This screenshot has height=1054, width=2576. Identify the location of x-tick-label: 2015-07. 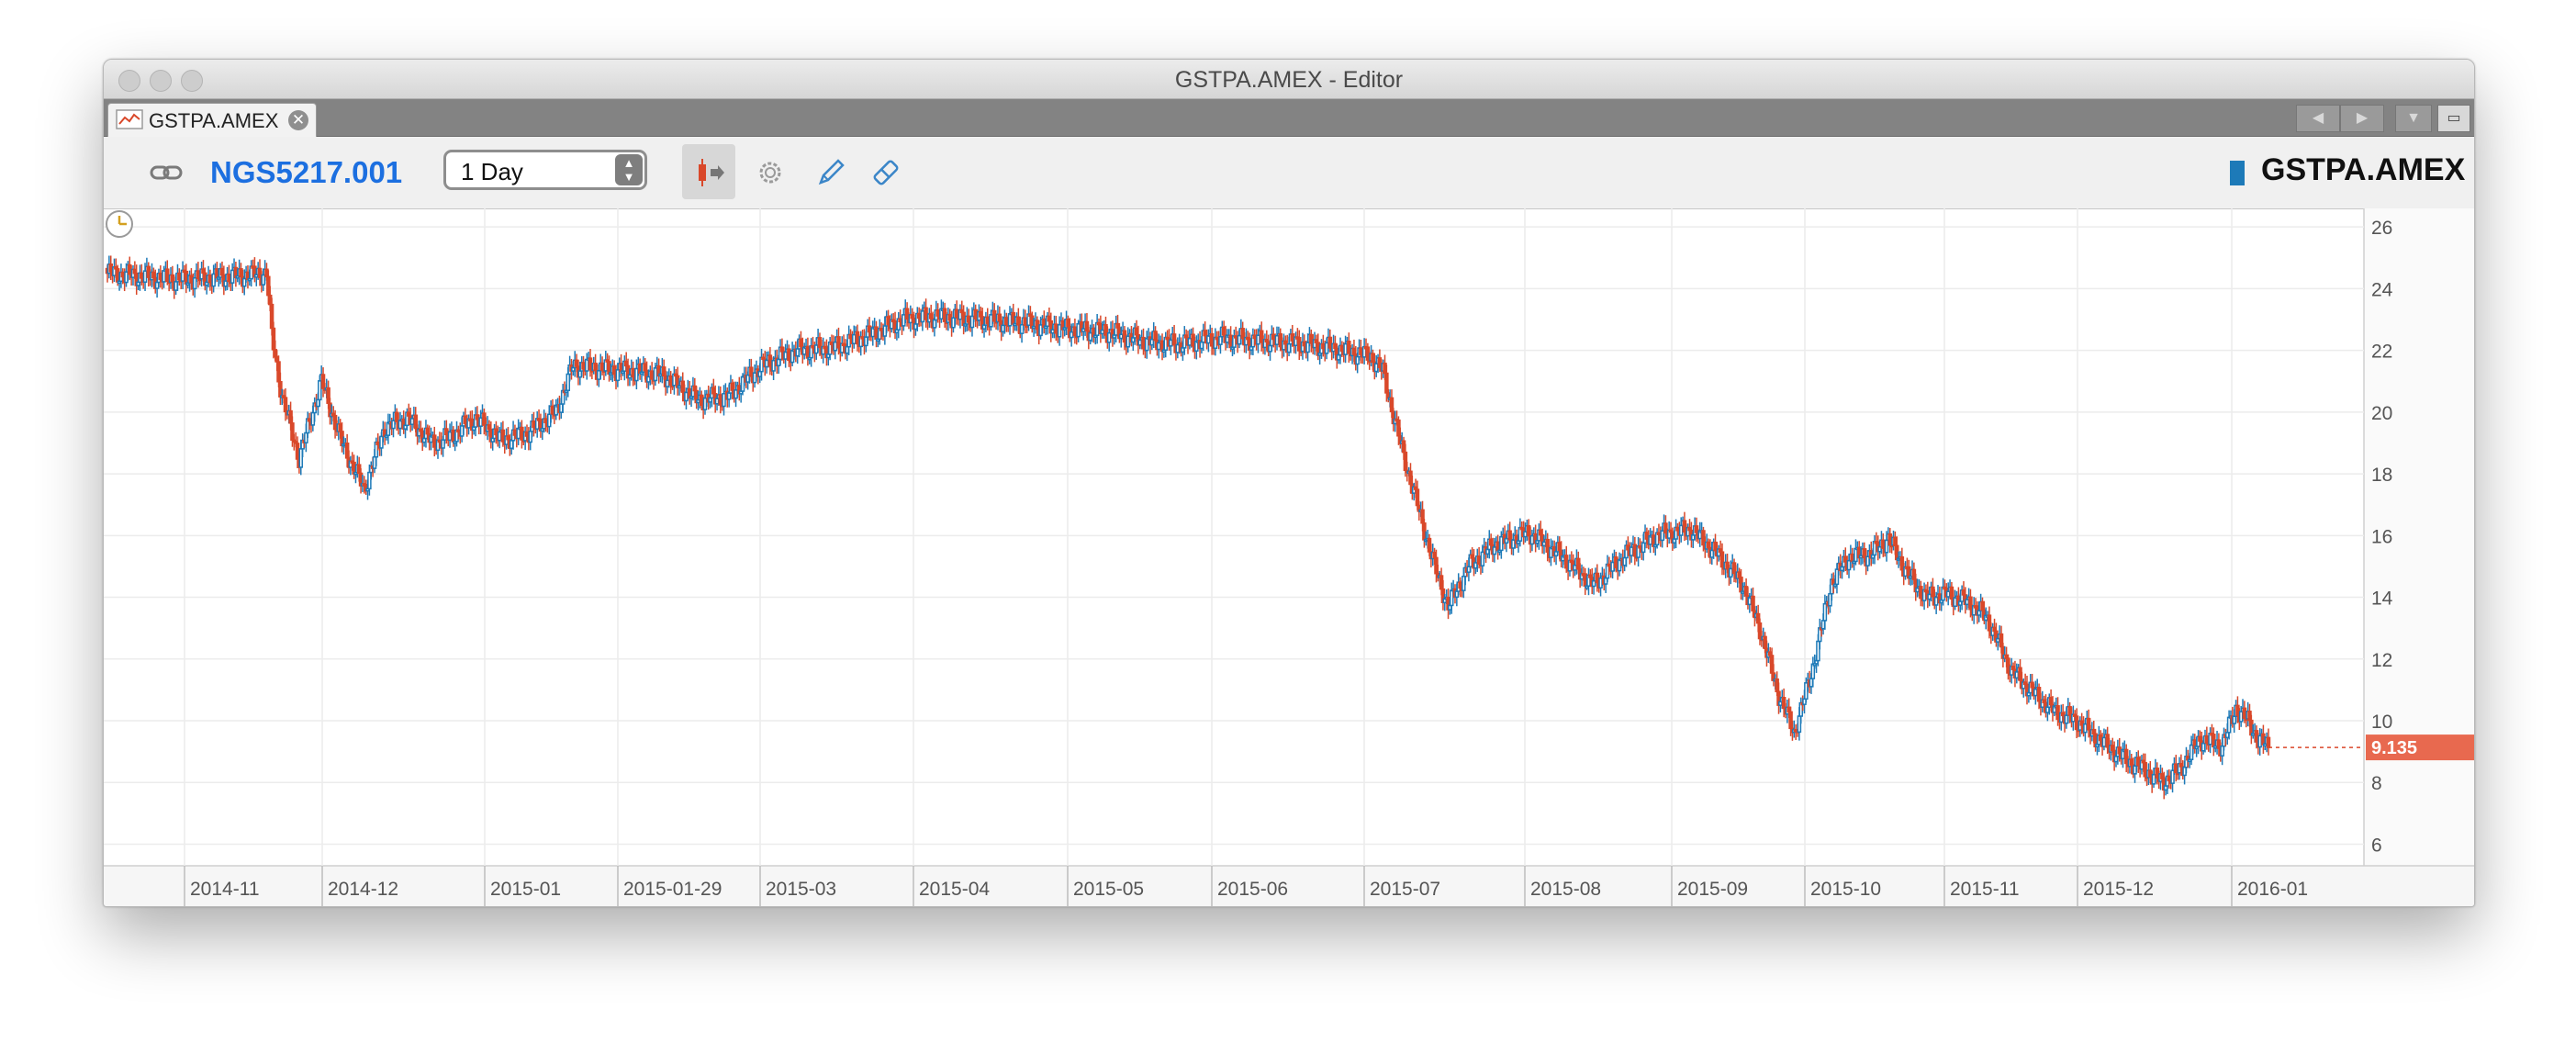
(1405, 889).